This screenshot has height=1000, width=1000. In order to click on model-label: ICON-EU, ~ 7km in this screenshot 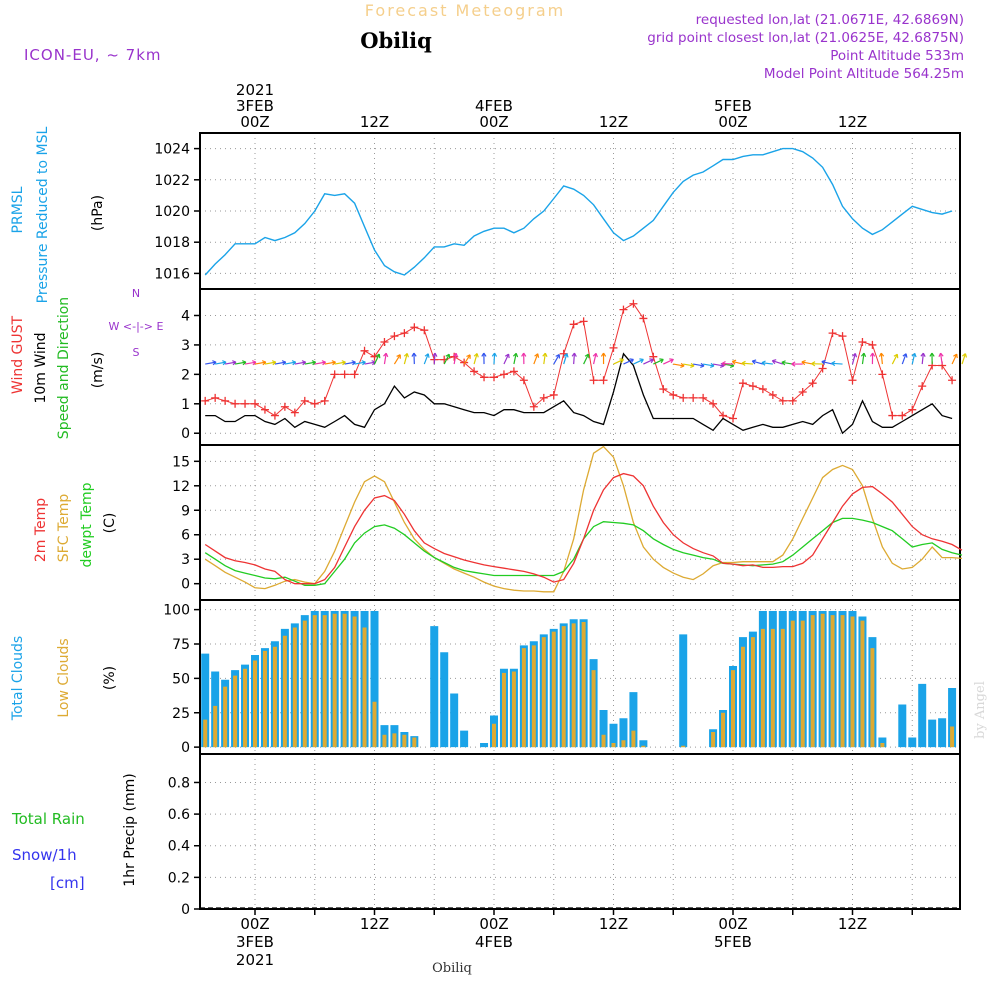, I will do `click(93, 55)`.